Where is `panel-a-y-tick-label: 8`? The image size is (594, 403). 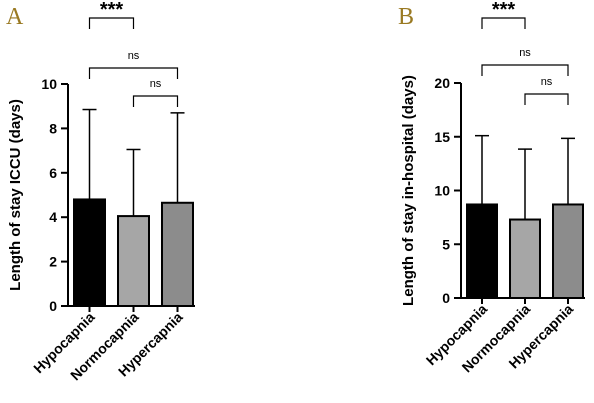
panel-a-y-tick-label: 8 is located at coordinates (53, 128).